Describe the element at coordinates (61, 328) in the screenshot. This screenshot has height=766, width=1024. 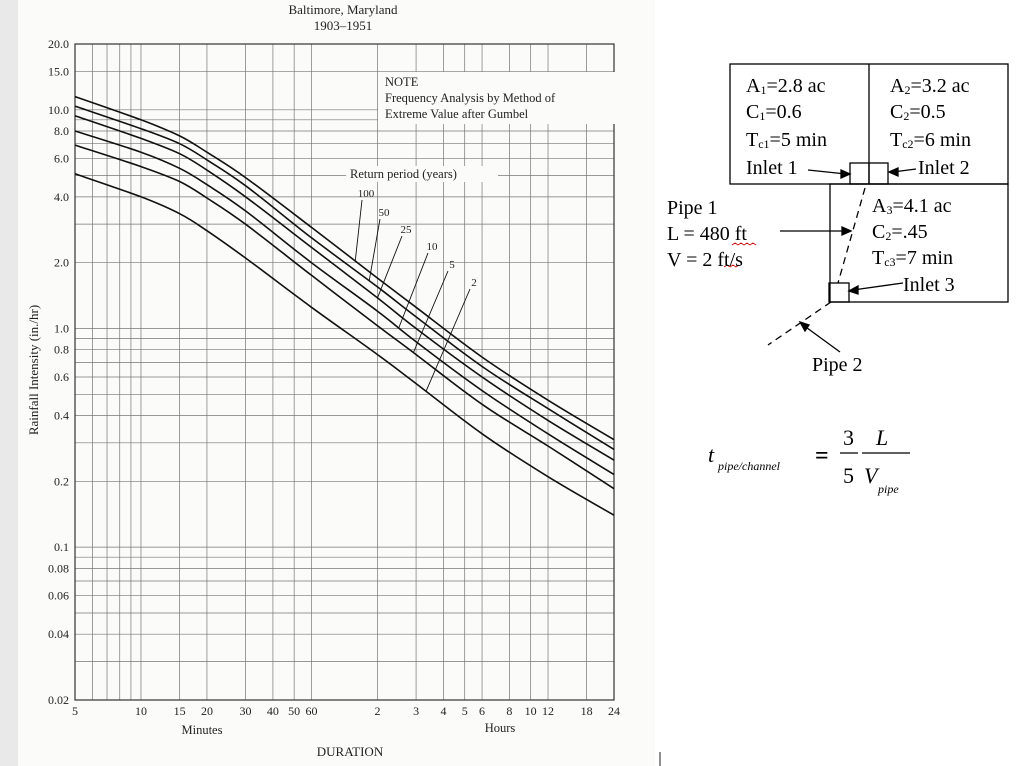
I see `y-tick-label: 1.0` at that location.